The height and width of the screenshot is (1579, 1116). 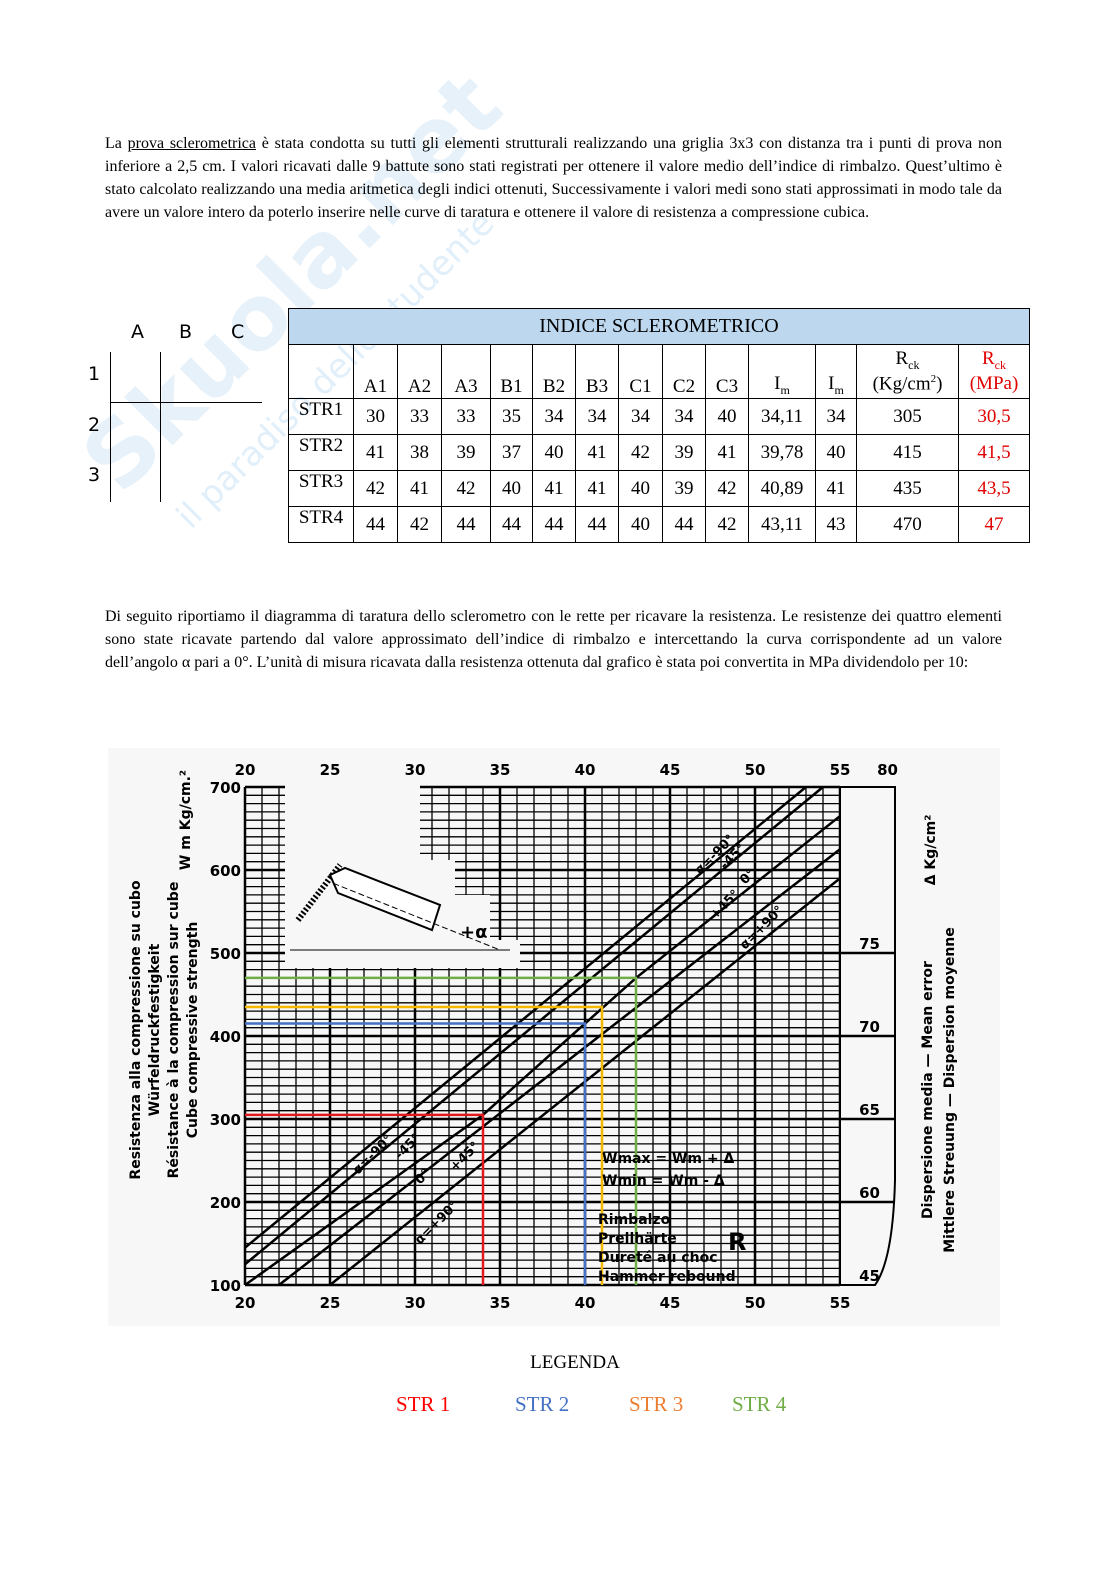 I want to click on formula: Wmin = Wm - Δ, so click(x=663, y=1181).